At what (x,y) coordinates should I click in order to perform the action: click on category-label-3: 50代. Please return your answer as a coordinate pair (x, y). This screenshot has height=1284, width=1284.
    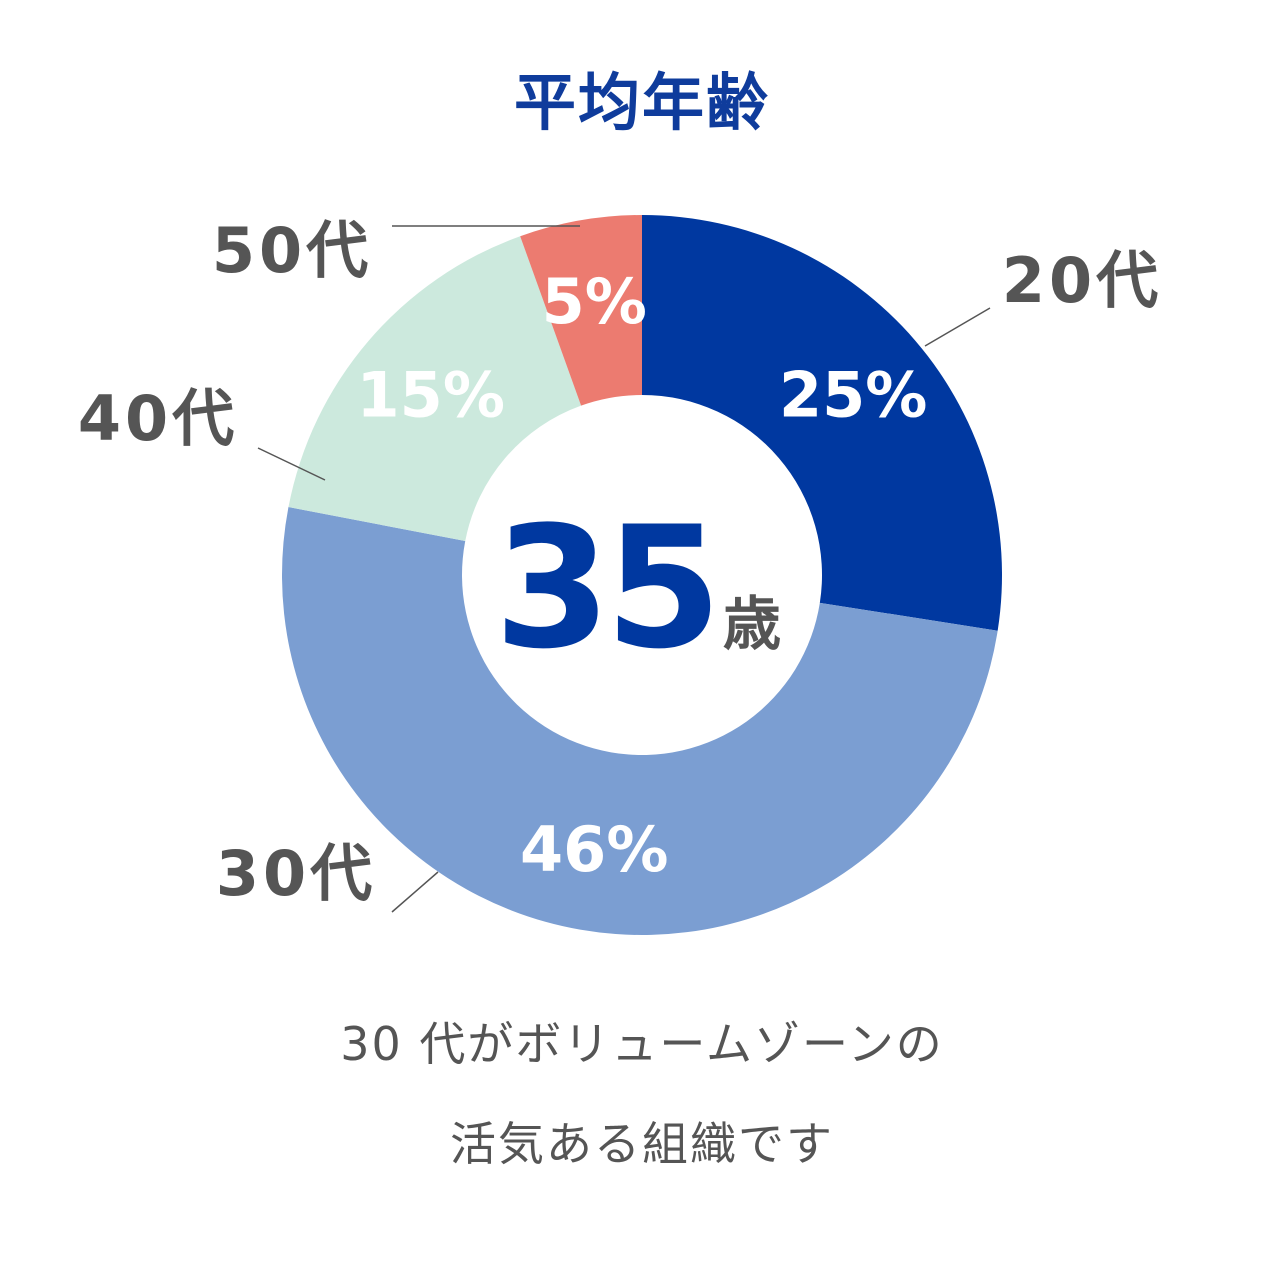
    Looking at the image, I should click on (292, 250).